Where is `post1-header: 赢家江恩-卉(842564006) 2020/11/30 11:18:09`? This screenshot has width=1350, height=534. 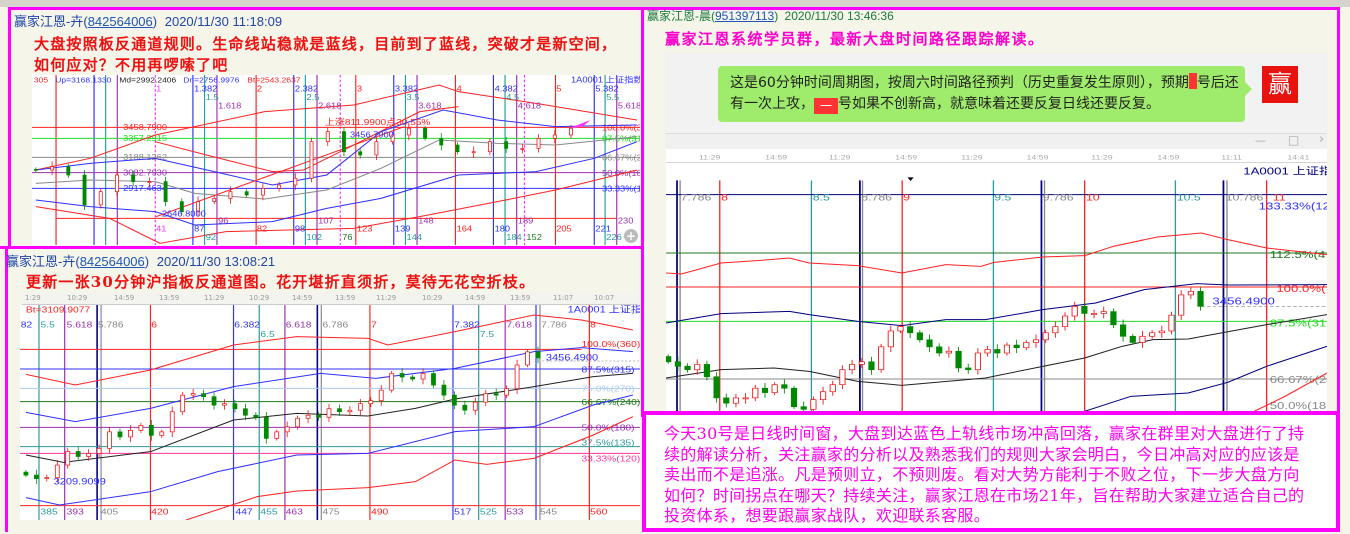
post1-header: 赢家江恩-卉(842564006) 2020/11/30 11:18:09 is located at coordinates (148, 21).